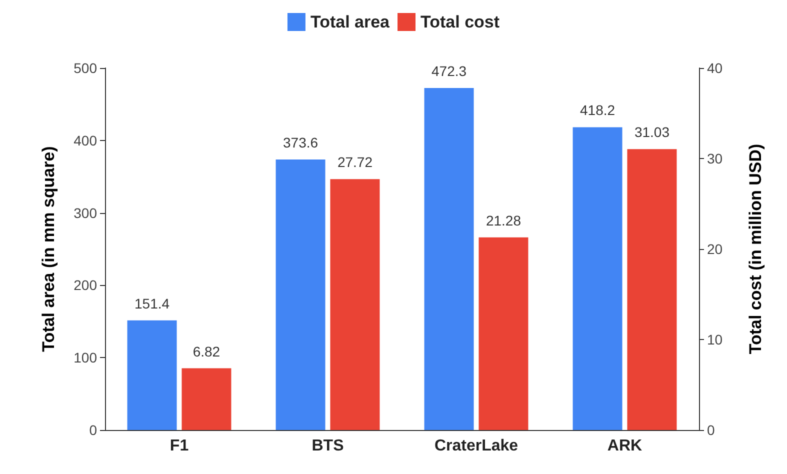 This screenshot has width=787, height=474. Describe the element at coordinates (152, 303) in the screenshot. I see `data-label: 151.4` at that location.